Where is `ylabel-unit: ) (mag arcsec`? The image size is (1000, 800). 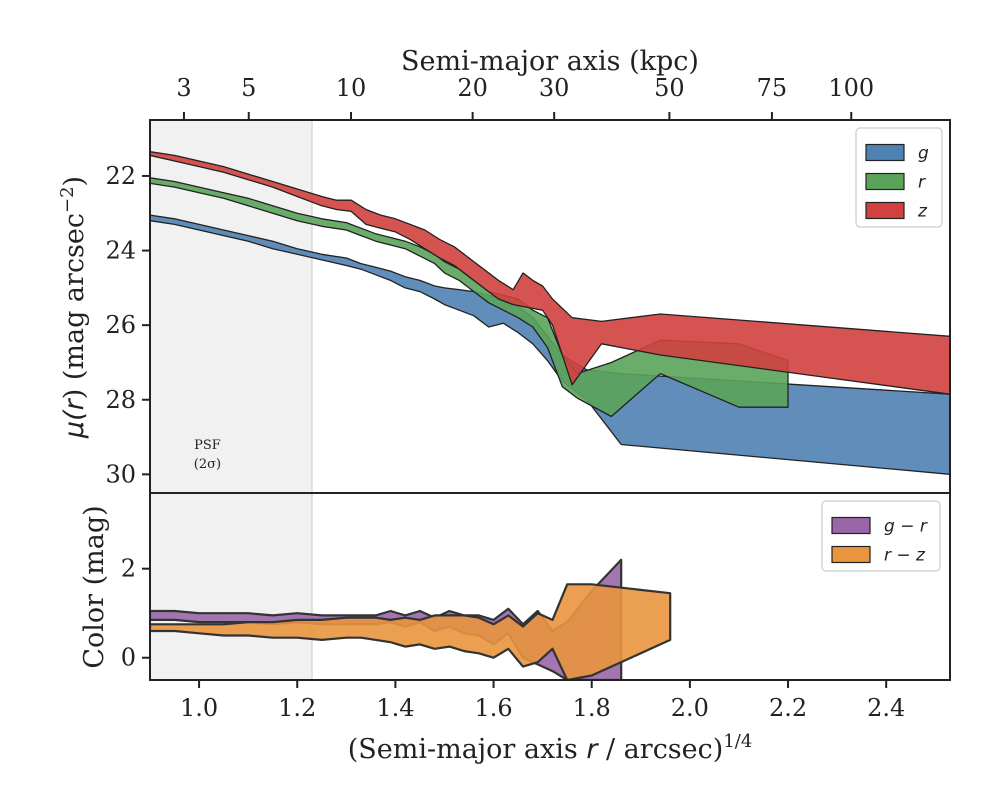 ylabel-unit: ) (mag arcsec is located at coordinates (74, 306).